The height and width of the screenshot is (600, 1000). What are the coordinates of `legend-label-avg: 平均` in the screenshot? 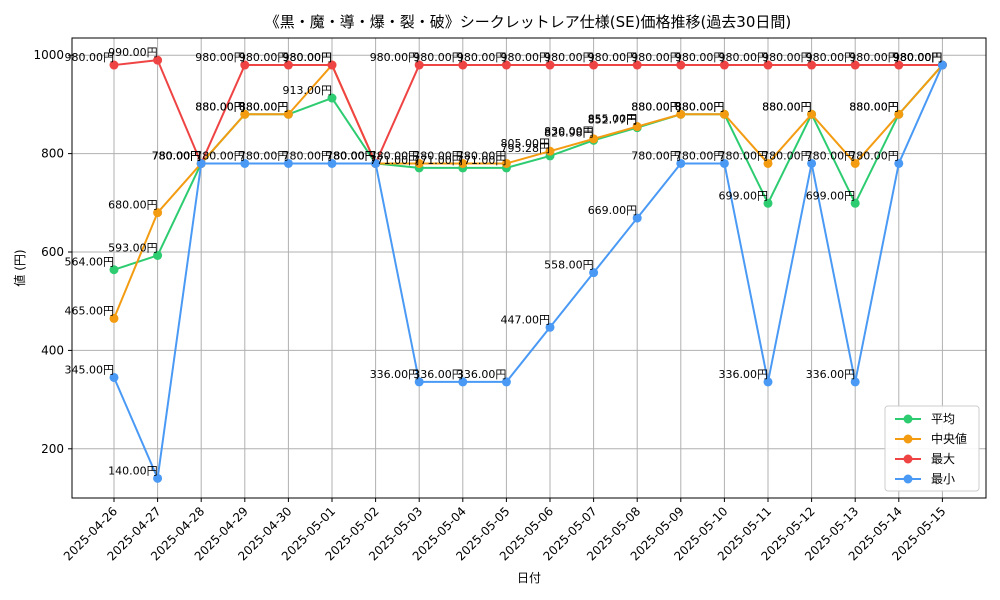 It's located at (943, 419).